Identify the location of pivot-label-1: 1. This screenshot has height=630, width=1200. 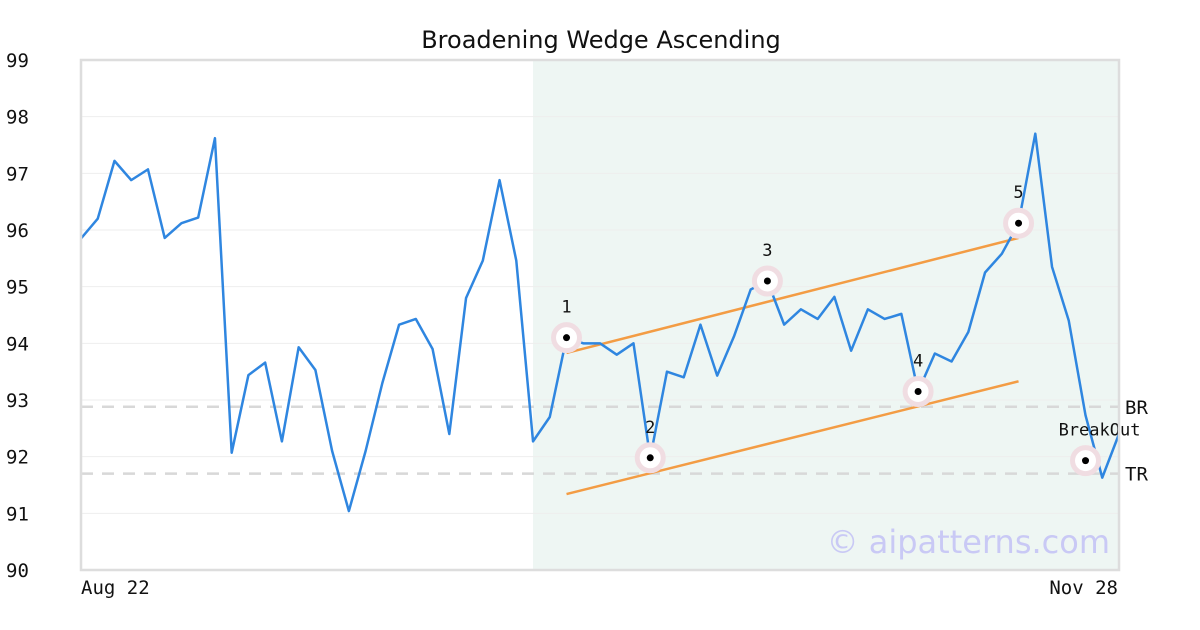
(566, 308).